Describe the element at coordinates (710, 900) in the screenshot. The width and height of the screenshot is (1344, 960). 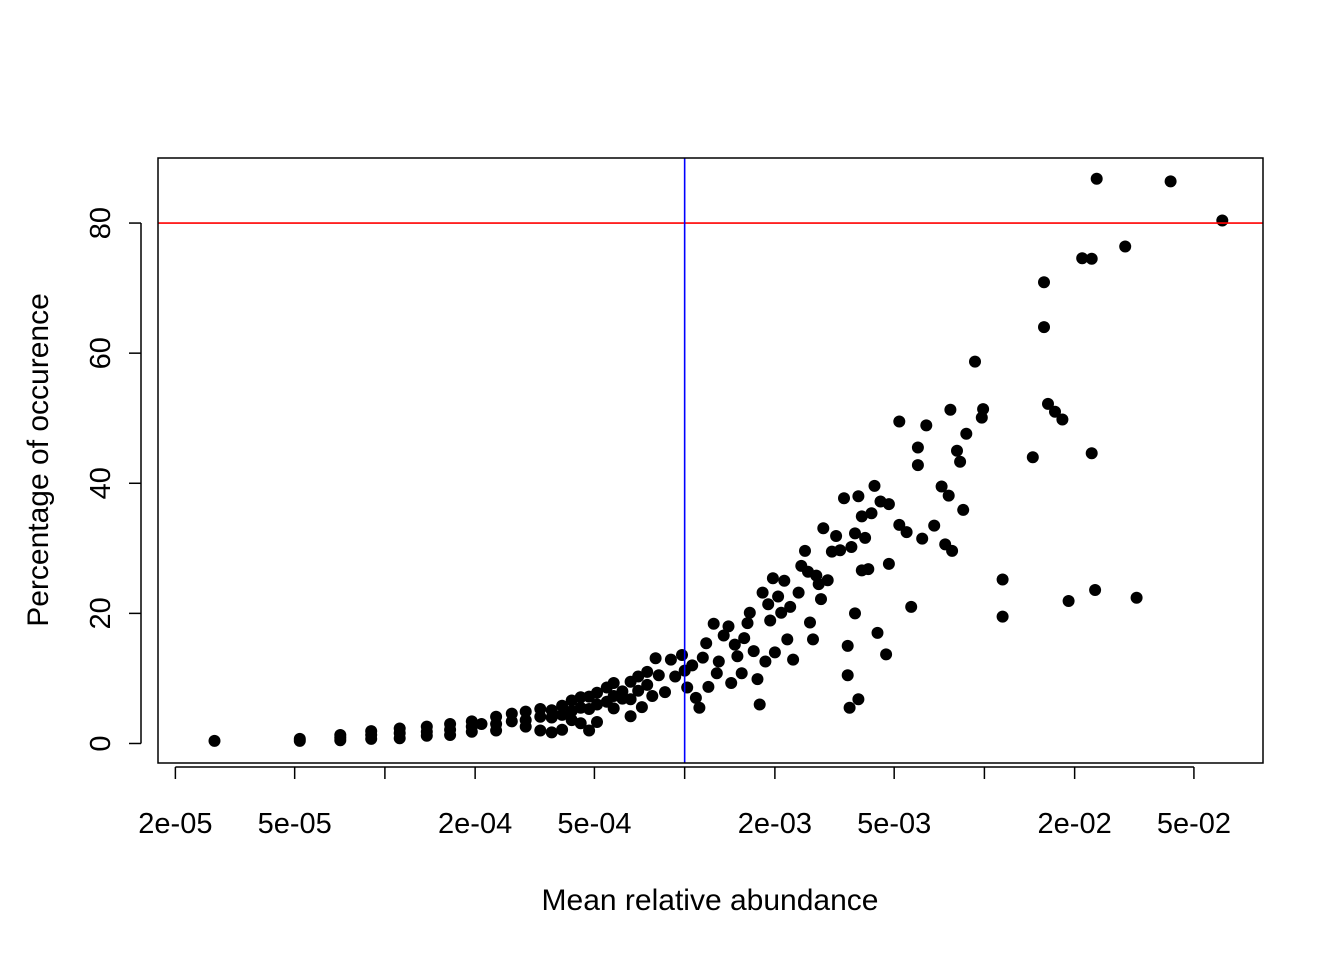
I see `x-axis-label: Mean relative abundance` at that location.